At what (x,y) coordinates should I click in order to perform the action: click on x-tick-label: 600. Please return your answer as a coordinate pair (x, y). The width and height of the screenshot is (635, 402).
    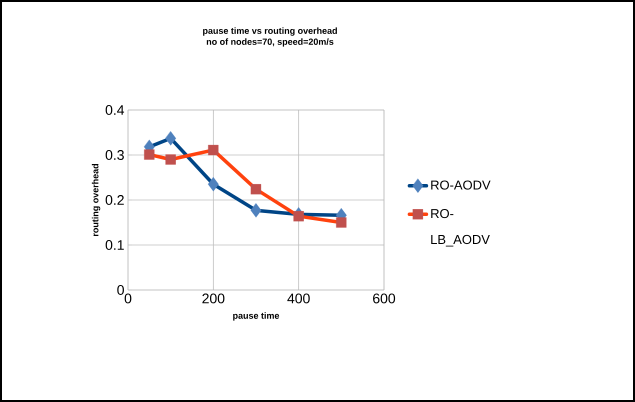
    Looking at the image, I should click on (384, 299).